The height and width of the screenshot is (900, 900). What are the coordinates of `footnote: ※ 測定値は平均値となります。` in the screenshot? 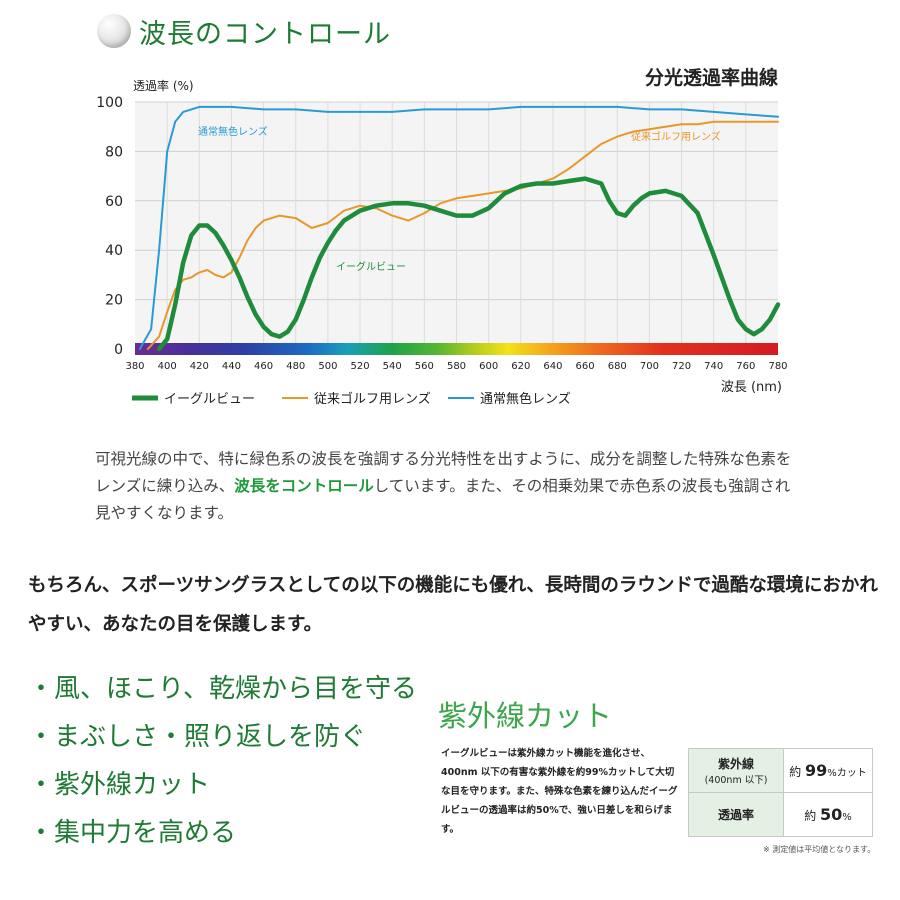 It's located at (819, 849).